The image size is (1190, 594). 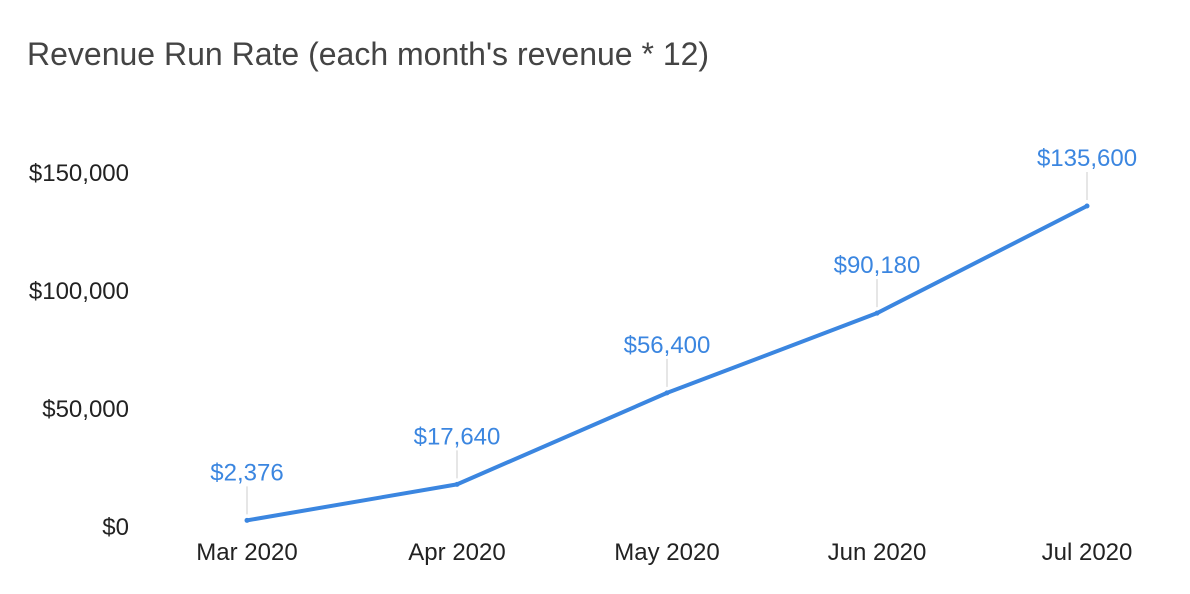 I want to click on x-tick-label: May 2020, so click(x=666, y=552).